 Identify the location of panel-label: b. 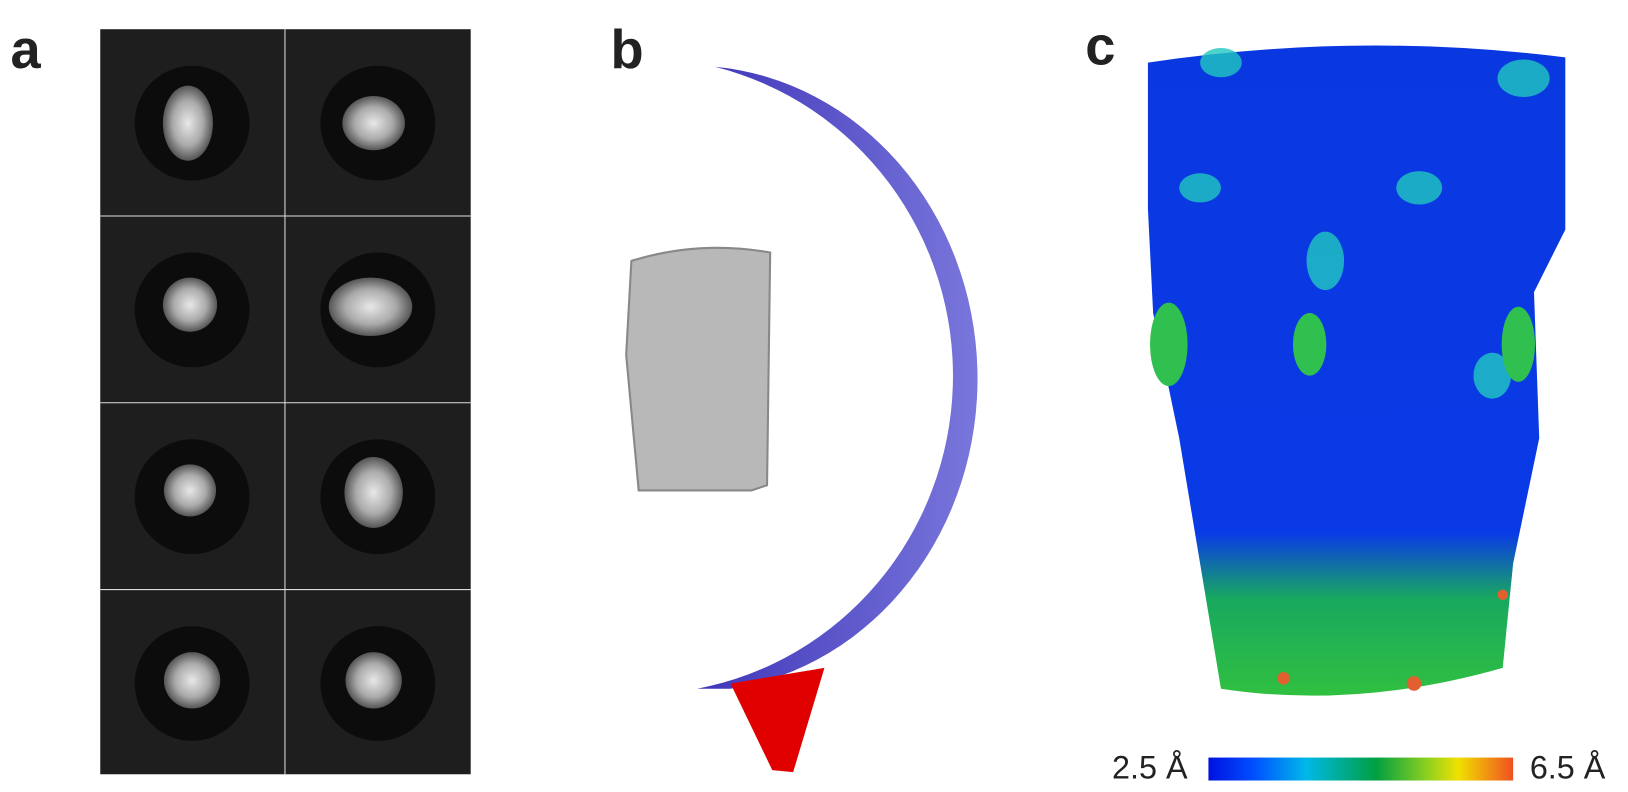
(627, 50).